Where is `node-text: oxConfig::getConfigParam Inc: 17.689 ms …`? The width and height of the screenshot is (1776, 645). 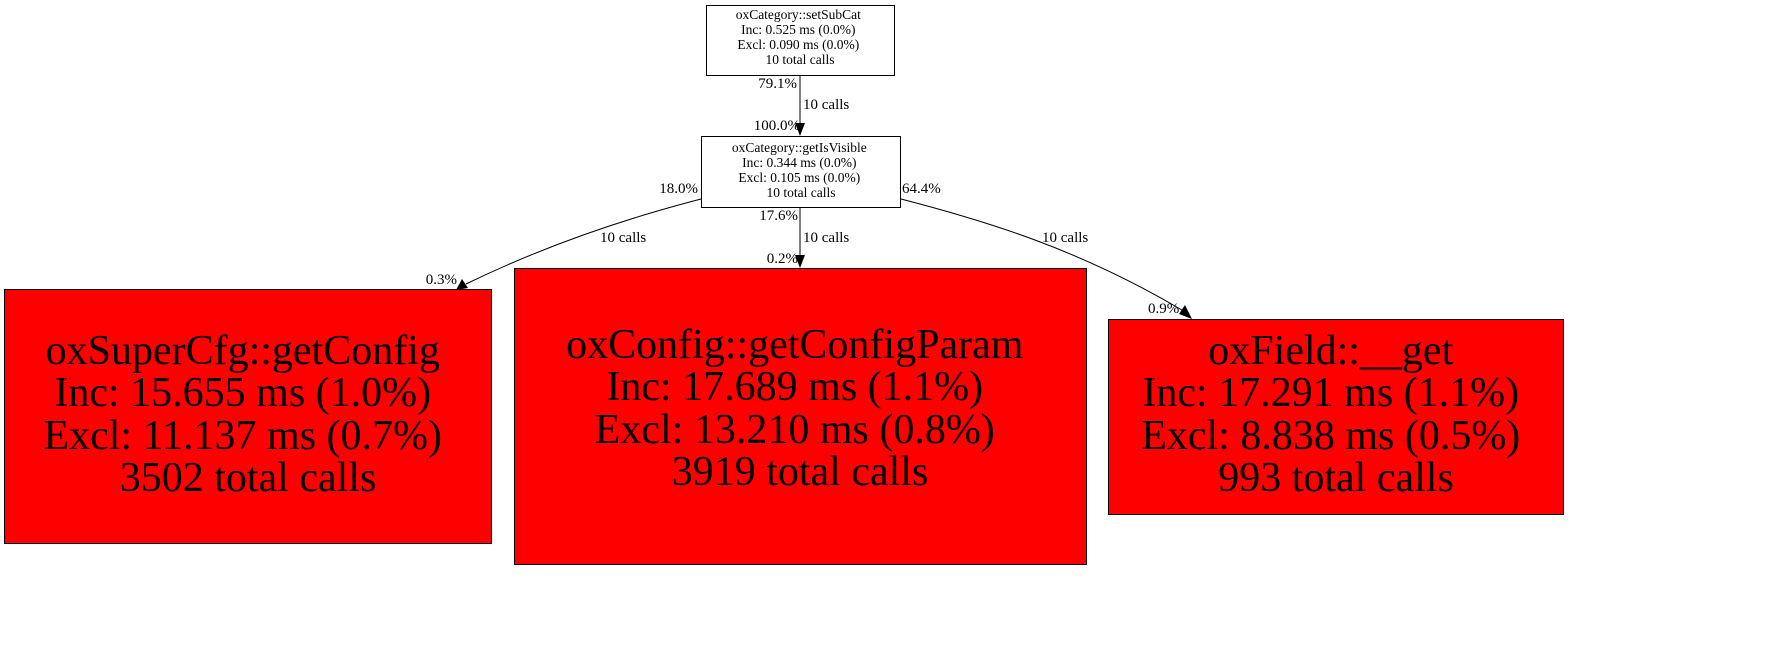 node-text: oxConfig::getConfigParam Inc: 17.689 ms … is located at coordinates (800, 408).